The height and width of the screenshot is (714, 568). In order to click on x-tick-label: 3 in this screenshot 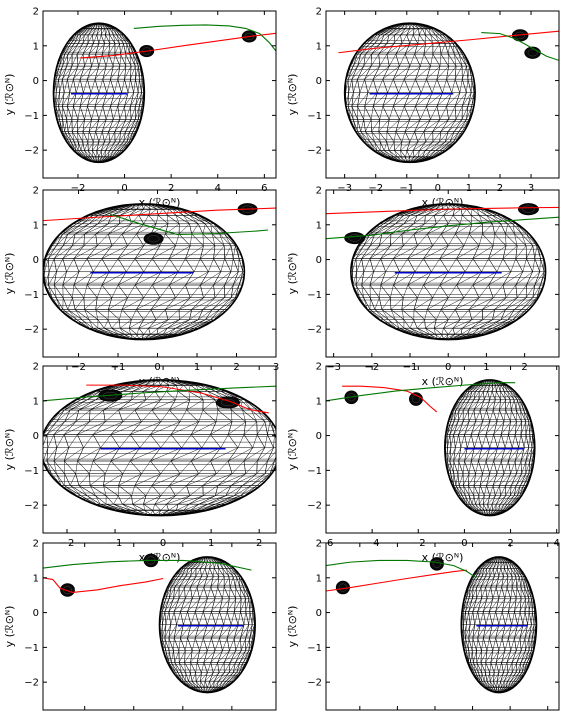, I will do `click(531, 188)`.